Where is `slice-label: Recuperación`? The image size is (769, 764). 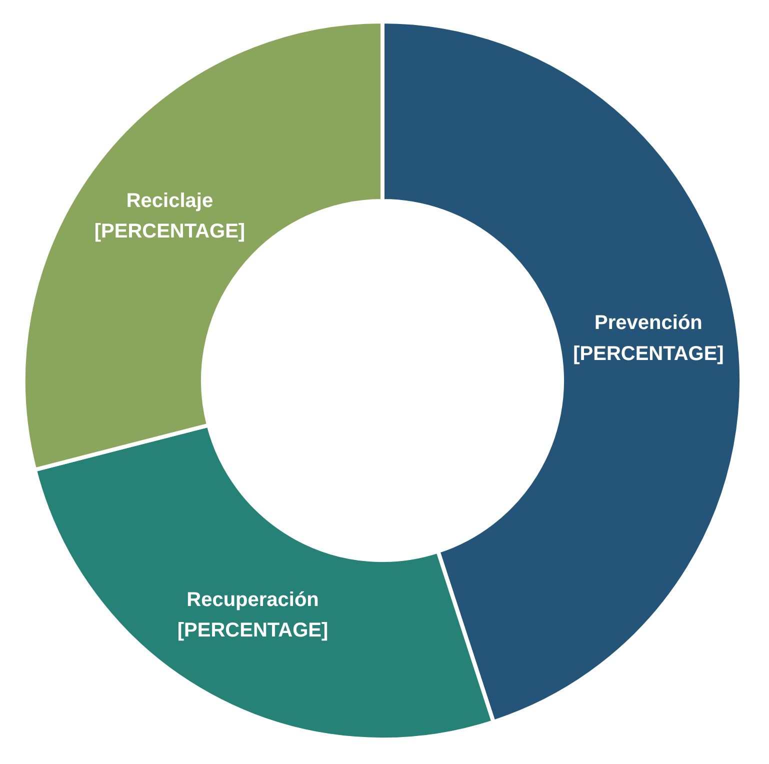 slice-label: Recuperación is located at coordinates (252, 599).